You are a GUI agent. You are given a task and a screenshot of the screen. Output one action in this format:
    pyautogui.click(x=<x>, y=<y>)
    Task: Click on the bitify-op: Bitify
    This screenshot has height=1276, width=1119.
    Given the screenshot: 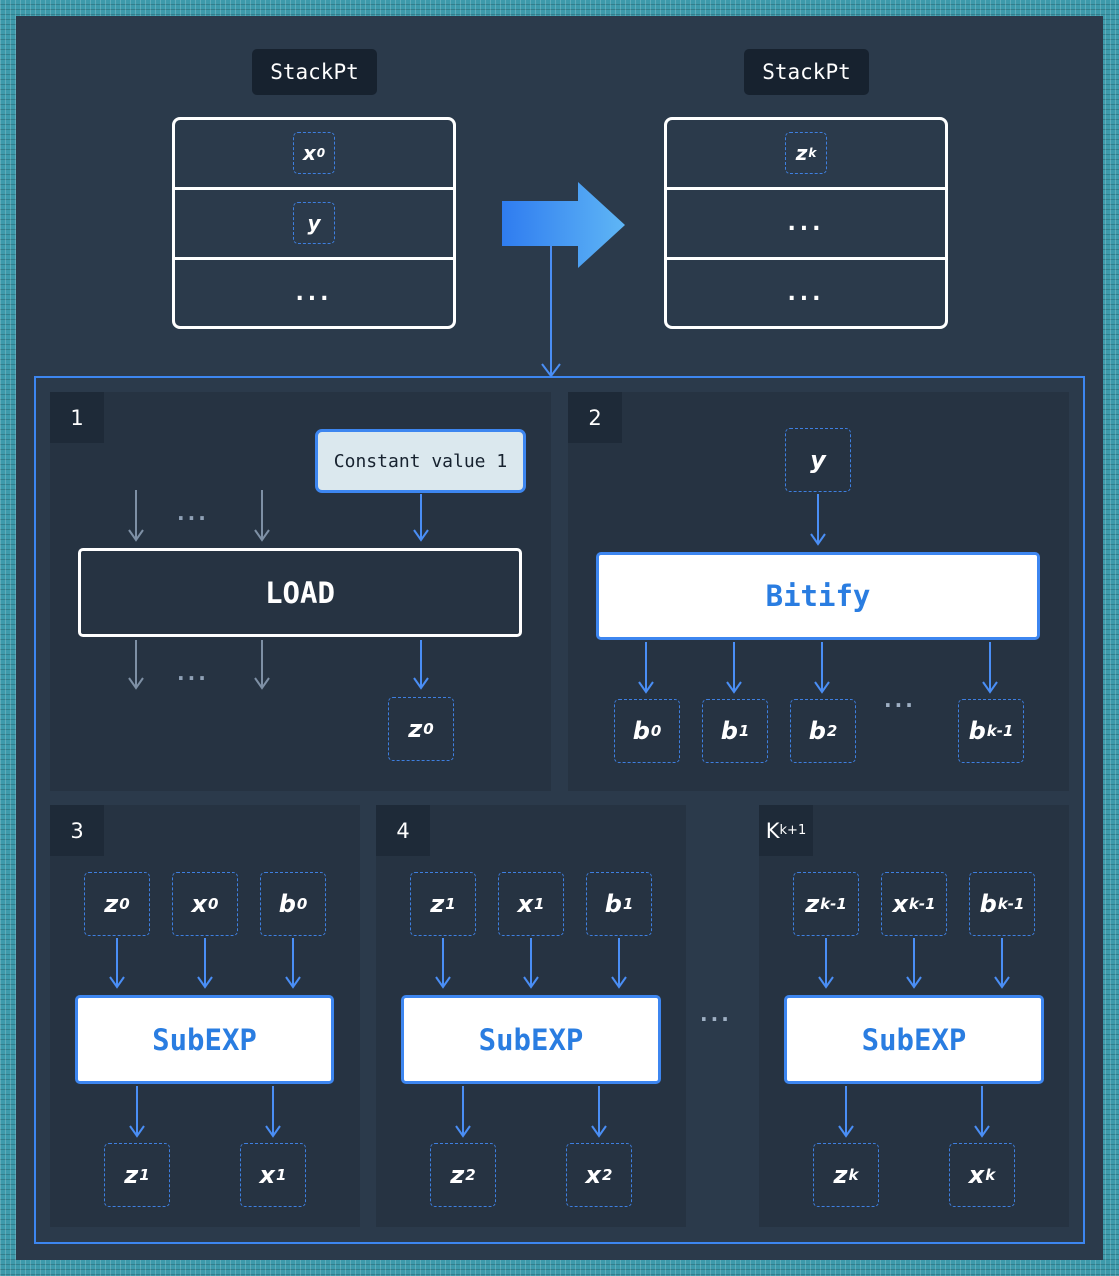 What is the action you would take?
    pyautogui.click(x=818, y=596)
    